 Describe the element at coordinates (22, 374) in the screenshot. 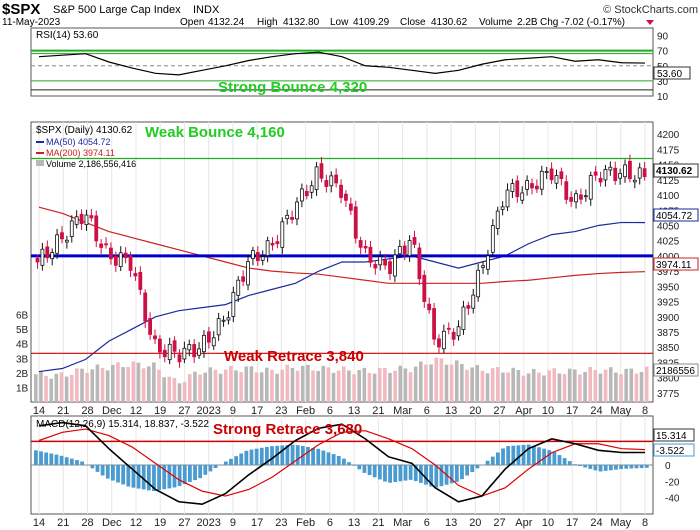

I see `volume-tick-label: 2B` at that location.